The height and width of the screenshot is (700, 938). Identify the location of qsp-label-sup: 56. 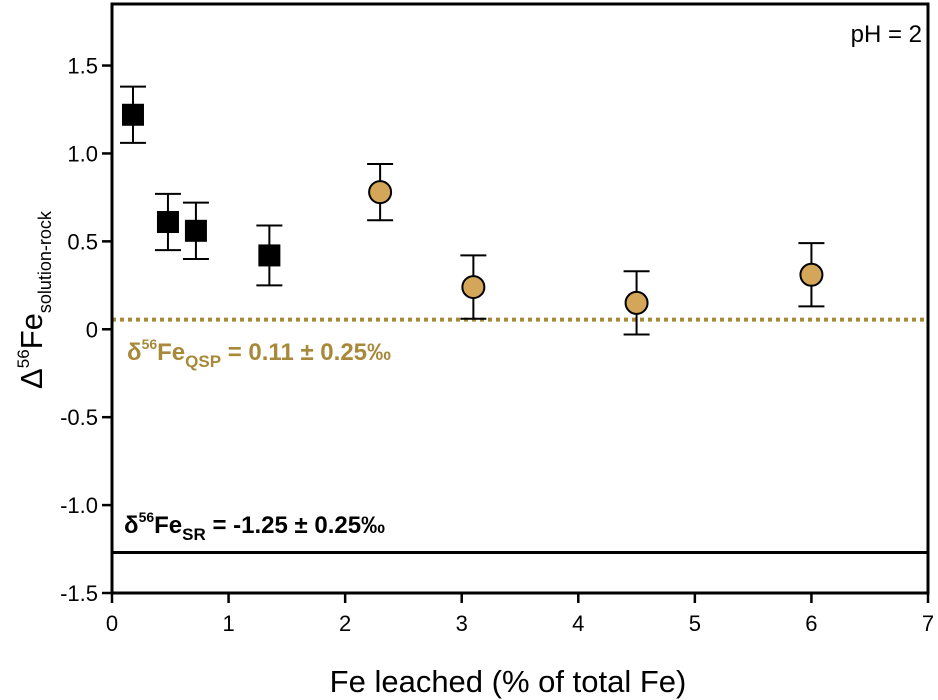
(150, 344).